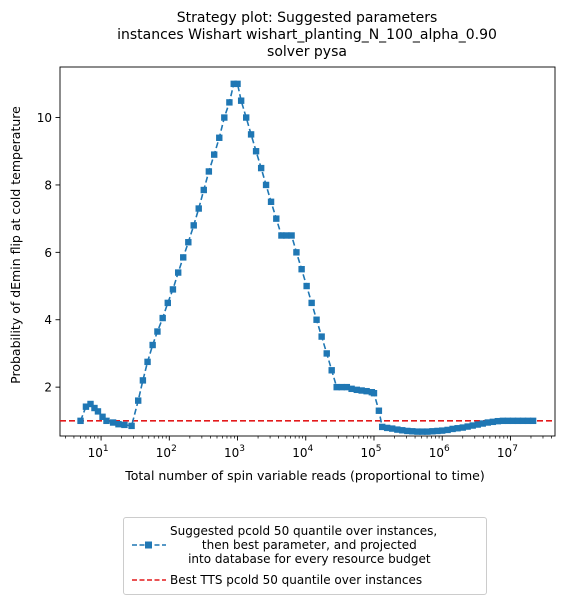 Image resolution: width=563 pixels, height=605 pixels. What do you see at coordinates (48, 185) in the screenshot?
I see `y-tick-label: 8` at bounding box center [48, 185].